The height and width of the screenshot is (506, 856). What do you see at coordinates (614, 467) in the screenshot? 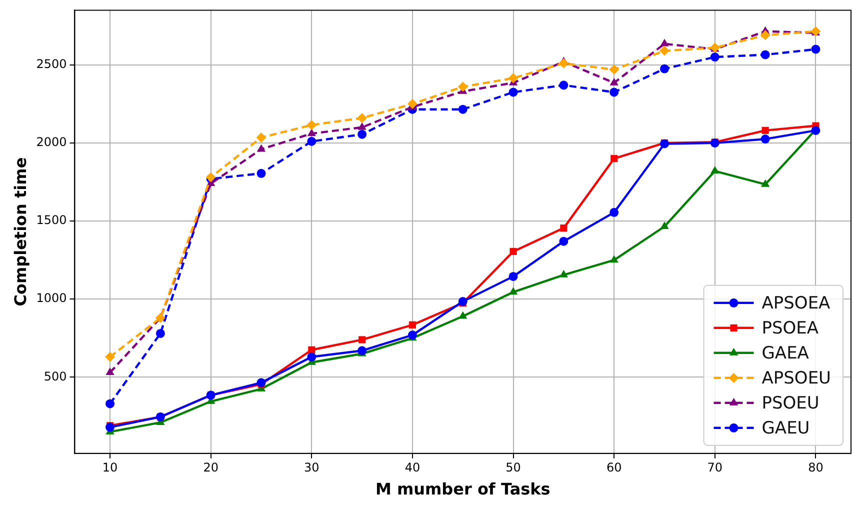
I see `x-tick-label: 60` at bounding box center [614, 467].